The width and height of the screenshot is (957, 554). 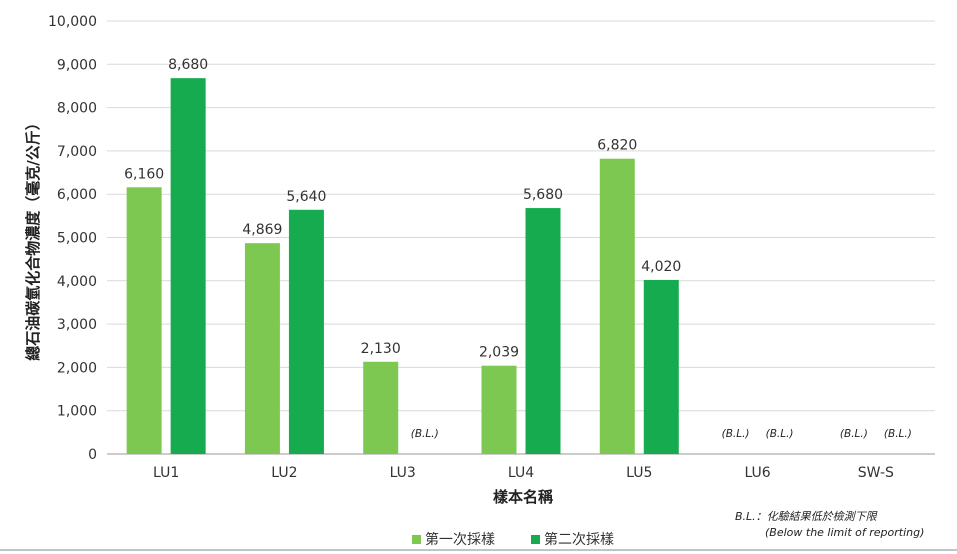 What do you see at coordinates (523, 497) in the screenshot?
I see `x-axis-label: 樣本名稱` at bounding box center [523, 497].